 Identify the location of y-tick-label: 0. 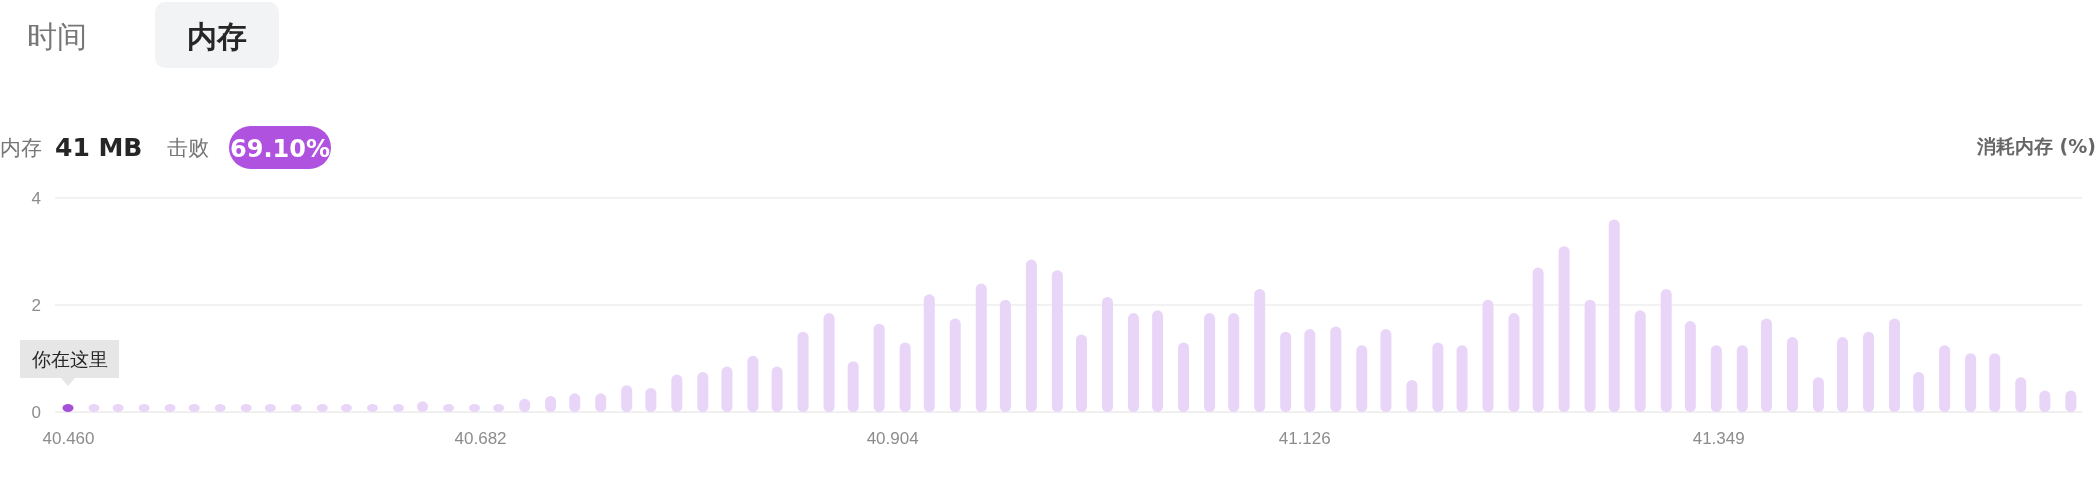
(36, 412).